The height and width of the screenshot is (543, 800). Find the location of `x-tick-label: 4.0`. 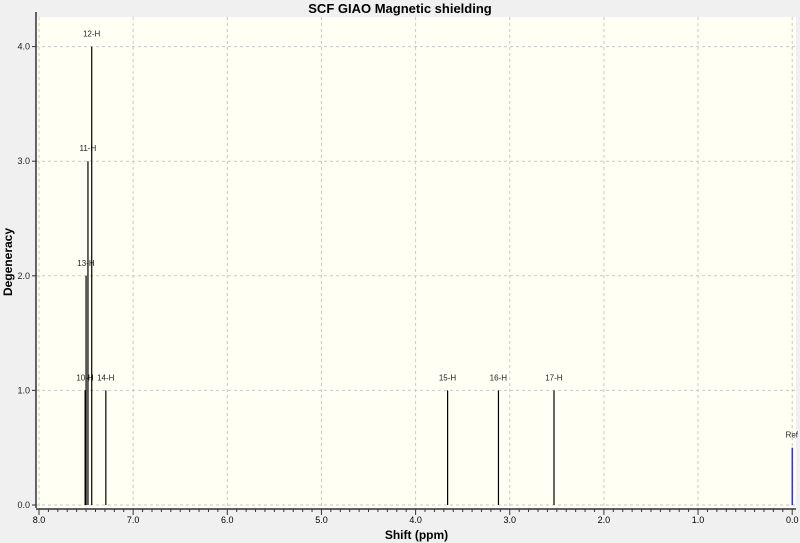

x-tick-label: 4.0 is located at coordinates (415, 520).